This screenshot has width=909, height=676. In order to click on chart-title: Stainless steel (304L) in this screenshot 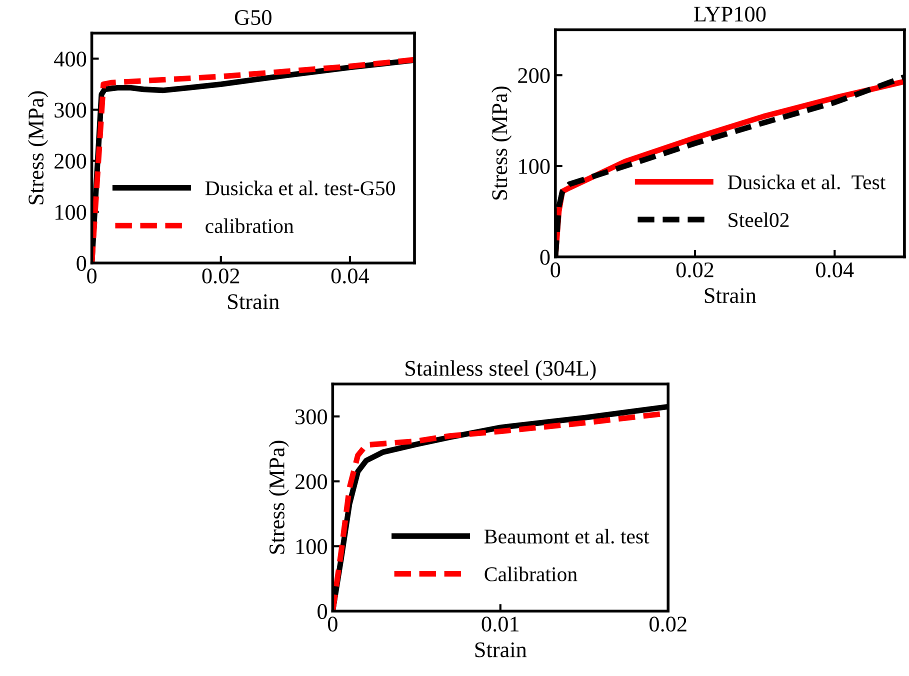, I will do `click(501, 370)`.